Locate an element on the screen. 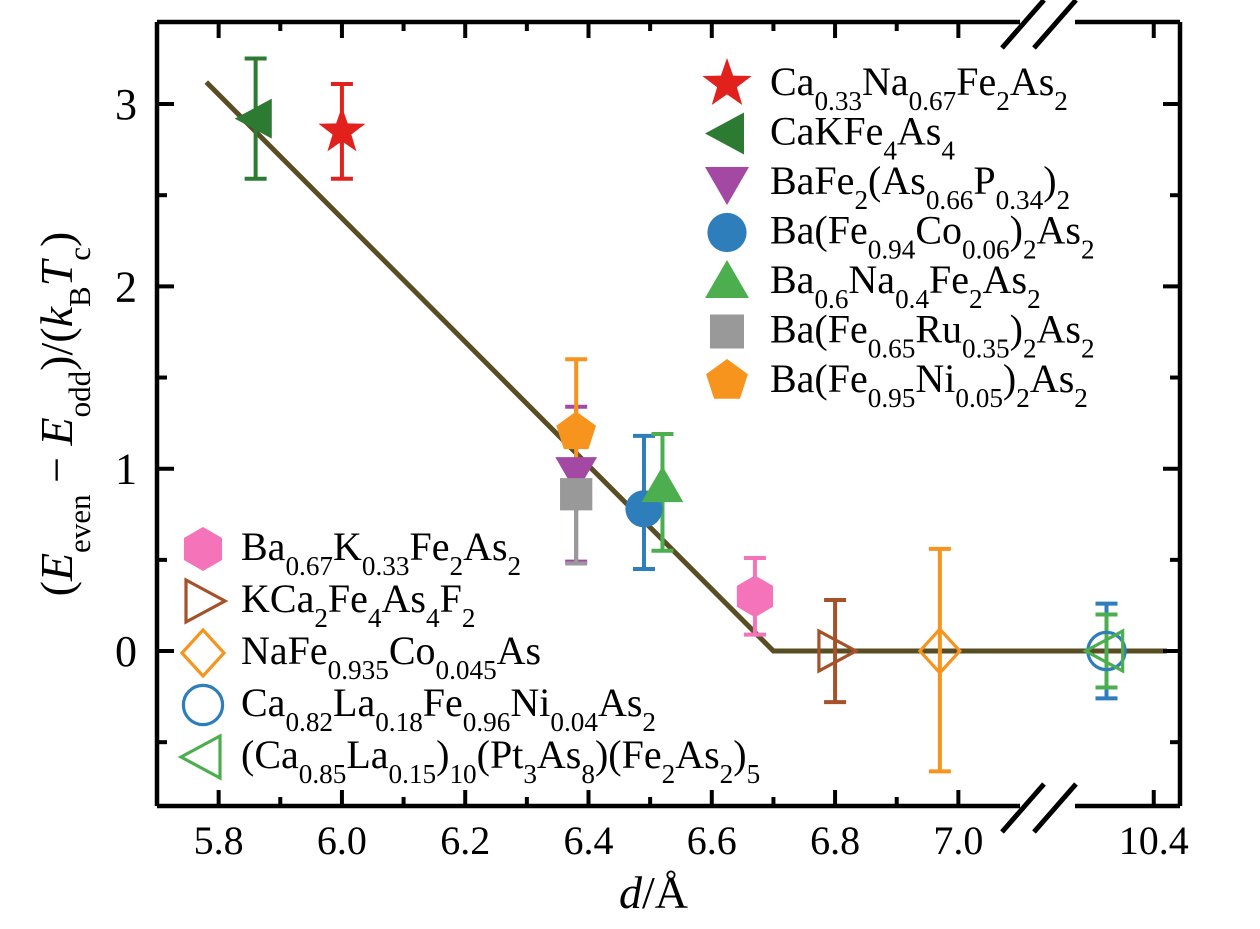  legend-marker-circle is located at coordinates (727, 232).